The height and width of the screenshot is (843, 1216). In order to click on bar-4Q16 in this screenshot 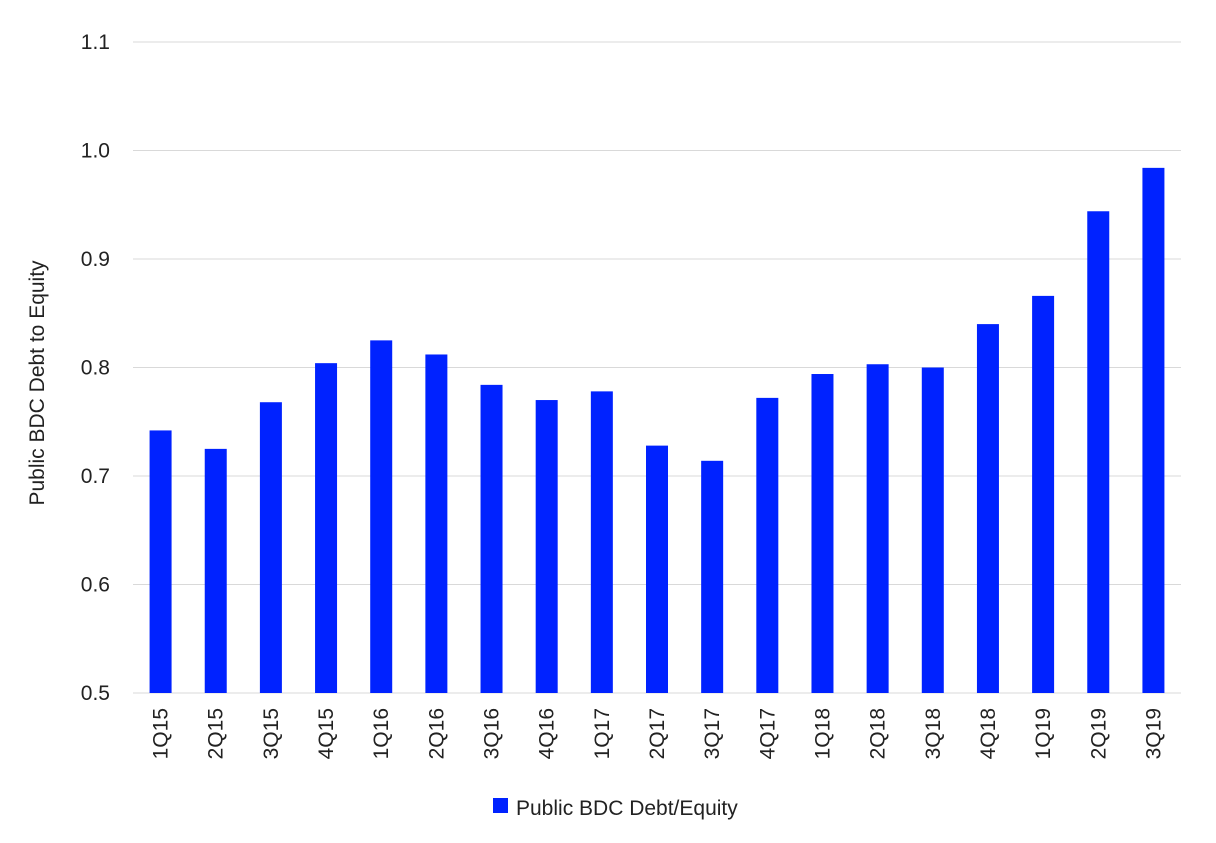, I will do `click(546, 546)`.